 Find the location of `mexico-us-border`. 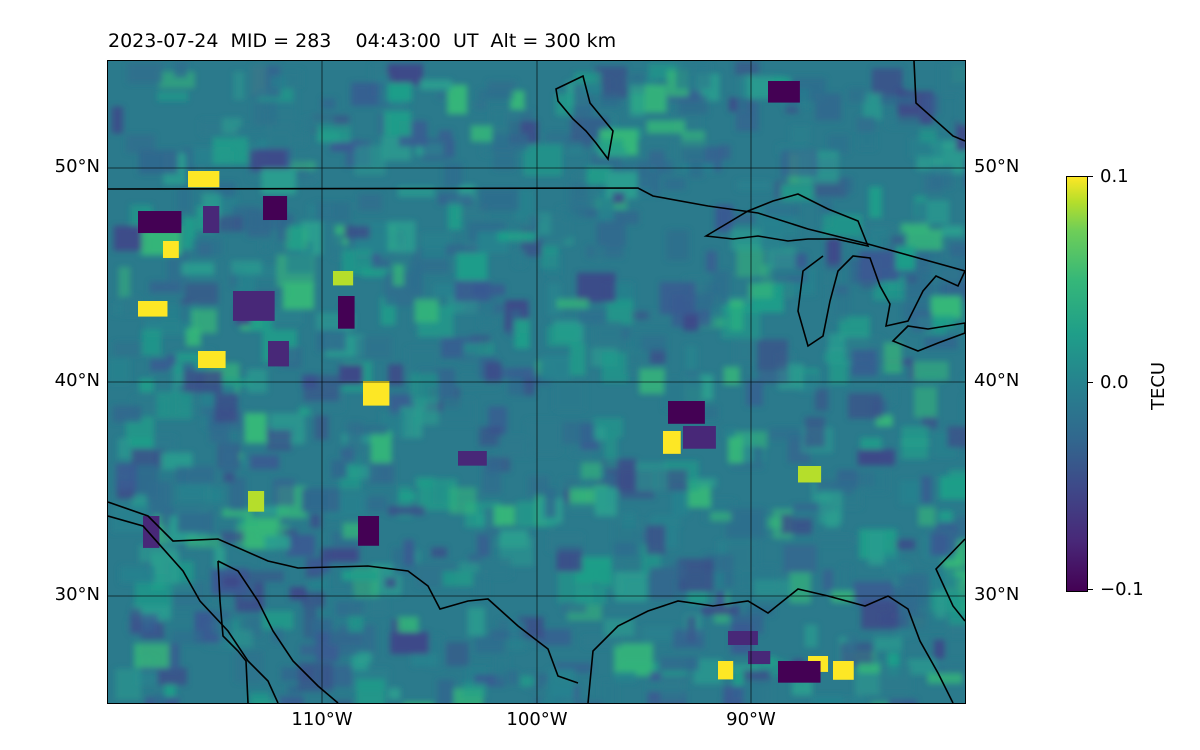

mexico-us-border is located at coordinates (343, 592).